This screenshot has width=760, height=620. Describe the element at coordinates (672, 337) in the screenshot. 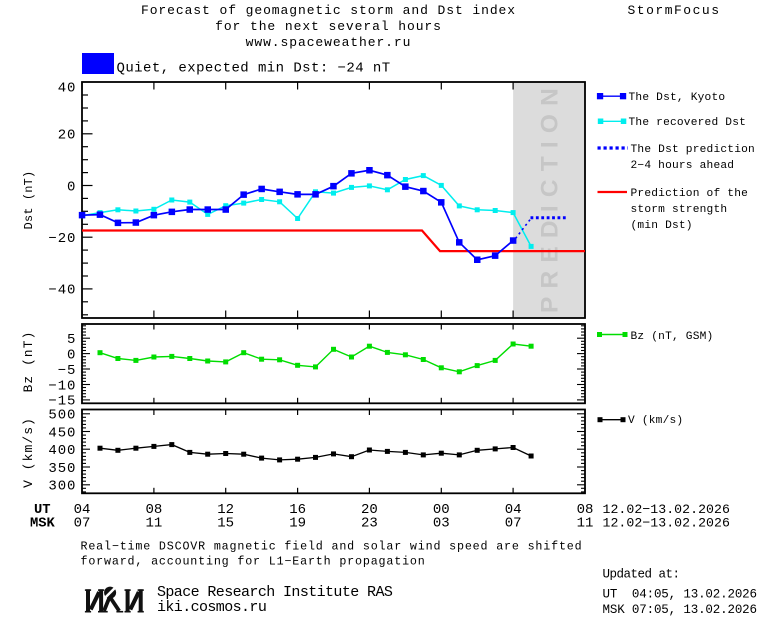

I see `svg-text: Bz (nT, GSM)` at that location.